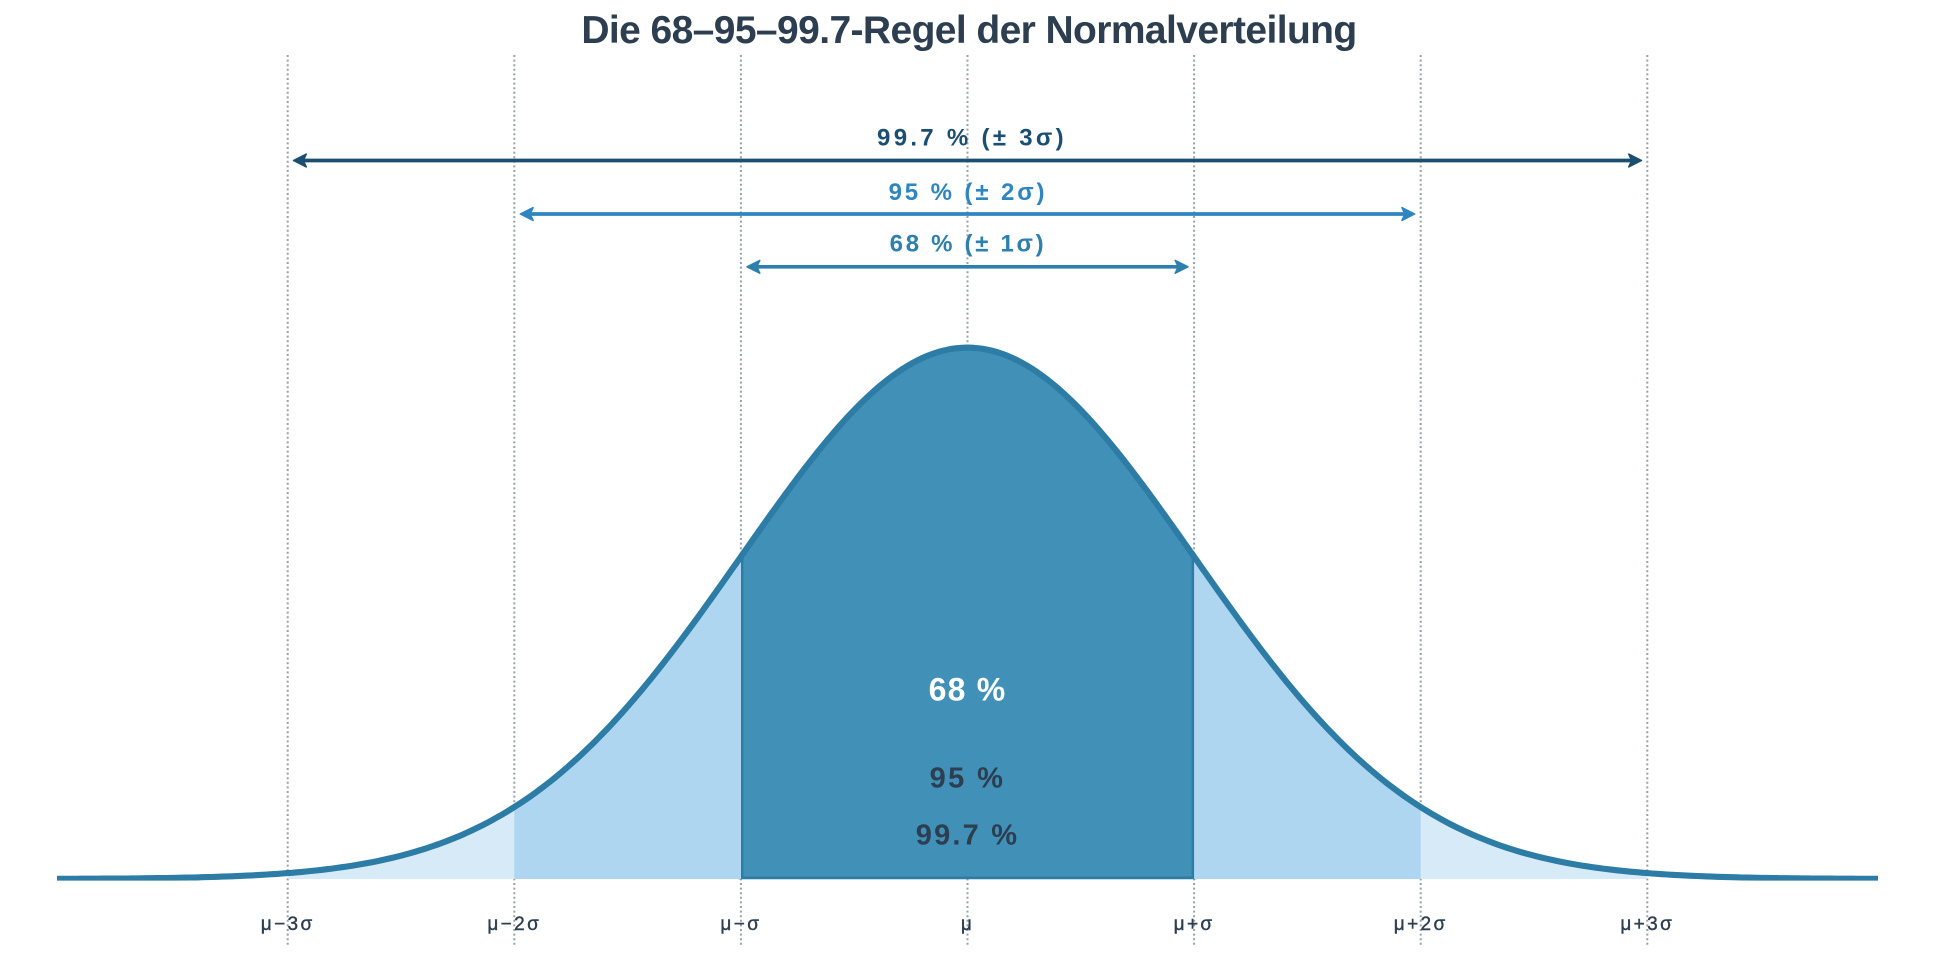 This screenshot has width=1935, height=959. Describe the element at coordinates (1194, 924) in the screenshot. I see `svg-text: μ+σ` at that location.